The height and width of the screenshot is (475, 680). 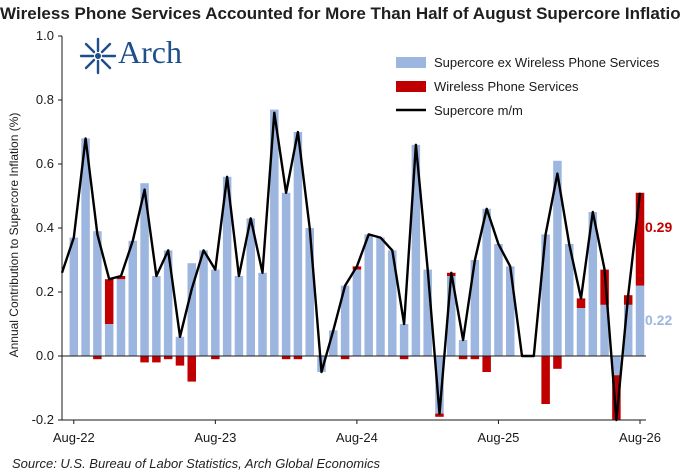 I want to click on arch-star-logo-icon, so click(x=98, y=56).